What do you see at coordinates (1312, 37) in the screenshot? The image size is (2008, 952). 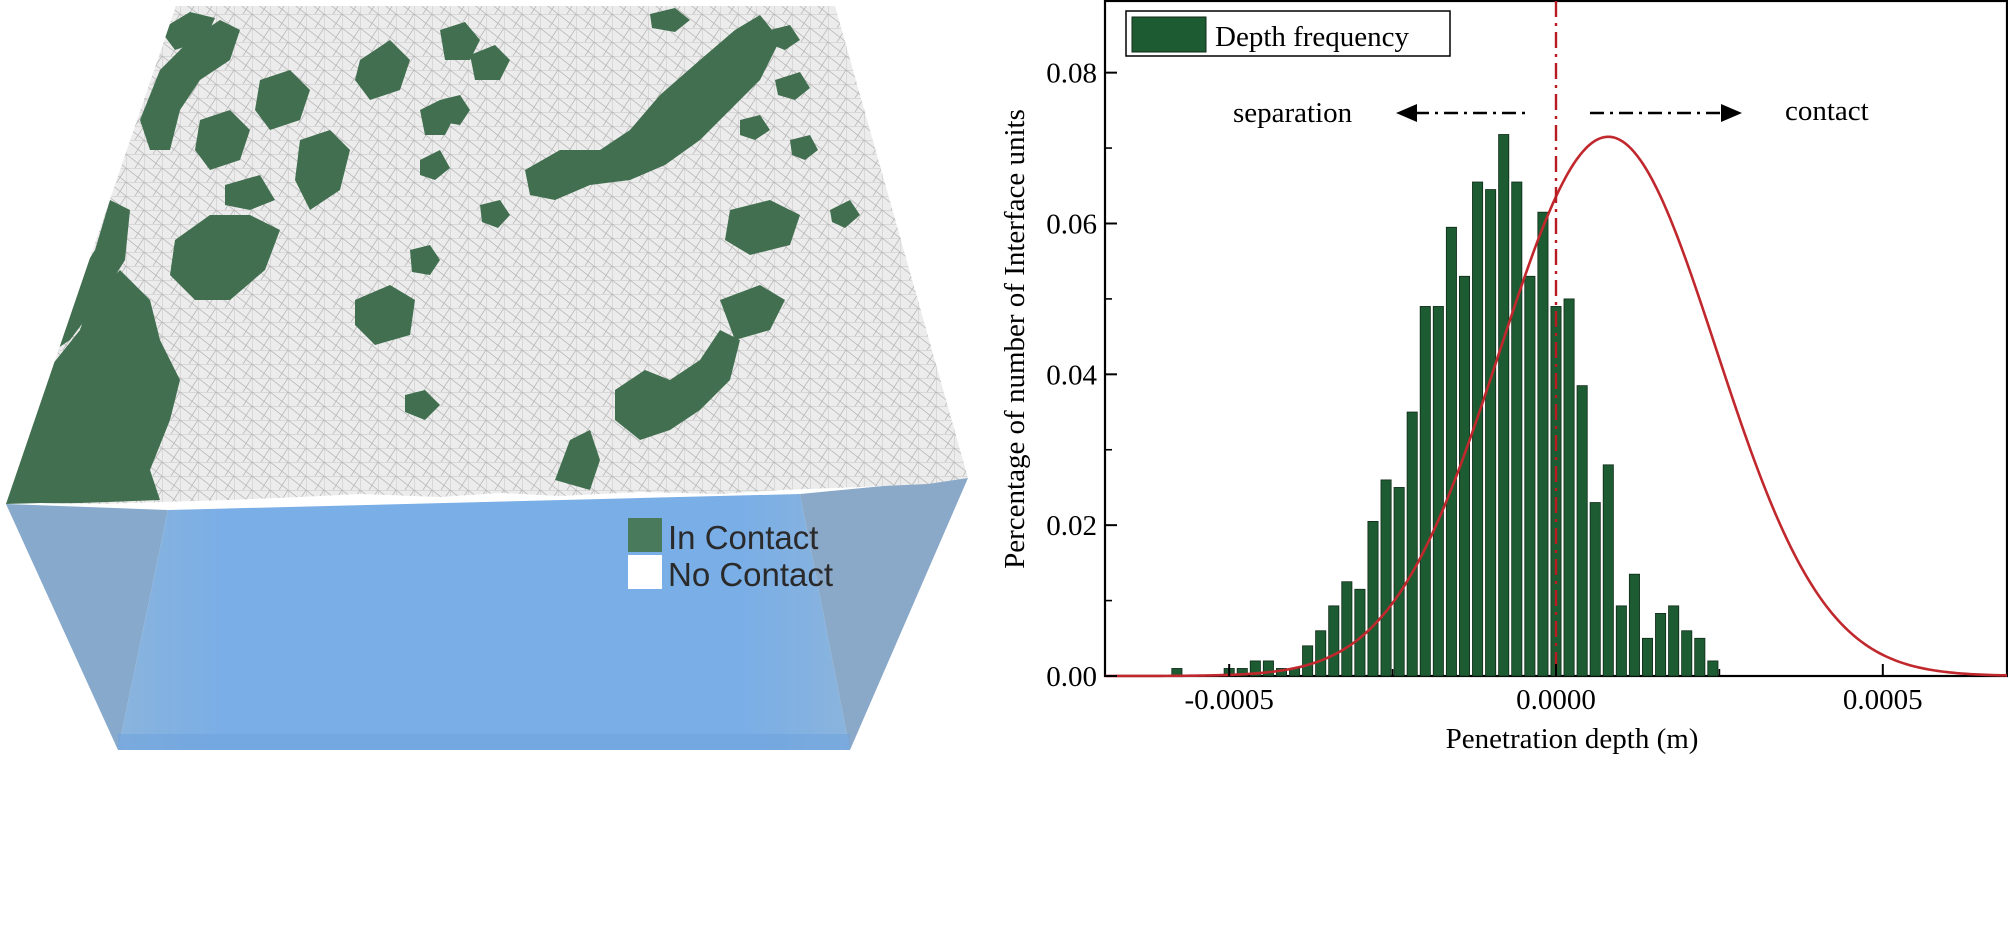 I see `chart-legend-label: Depth frequency` at bounding box center [1312, 37].